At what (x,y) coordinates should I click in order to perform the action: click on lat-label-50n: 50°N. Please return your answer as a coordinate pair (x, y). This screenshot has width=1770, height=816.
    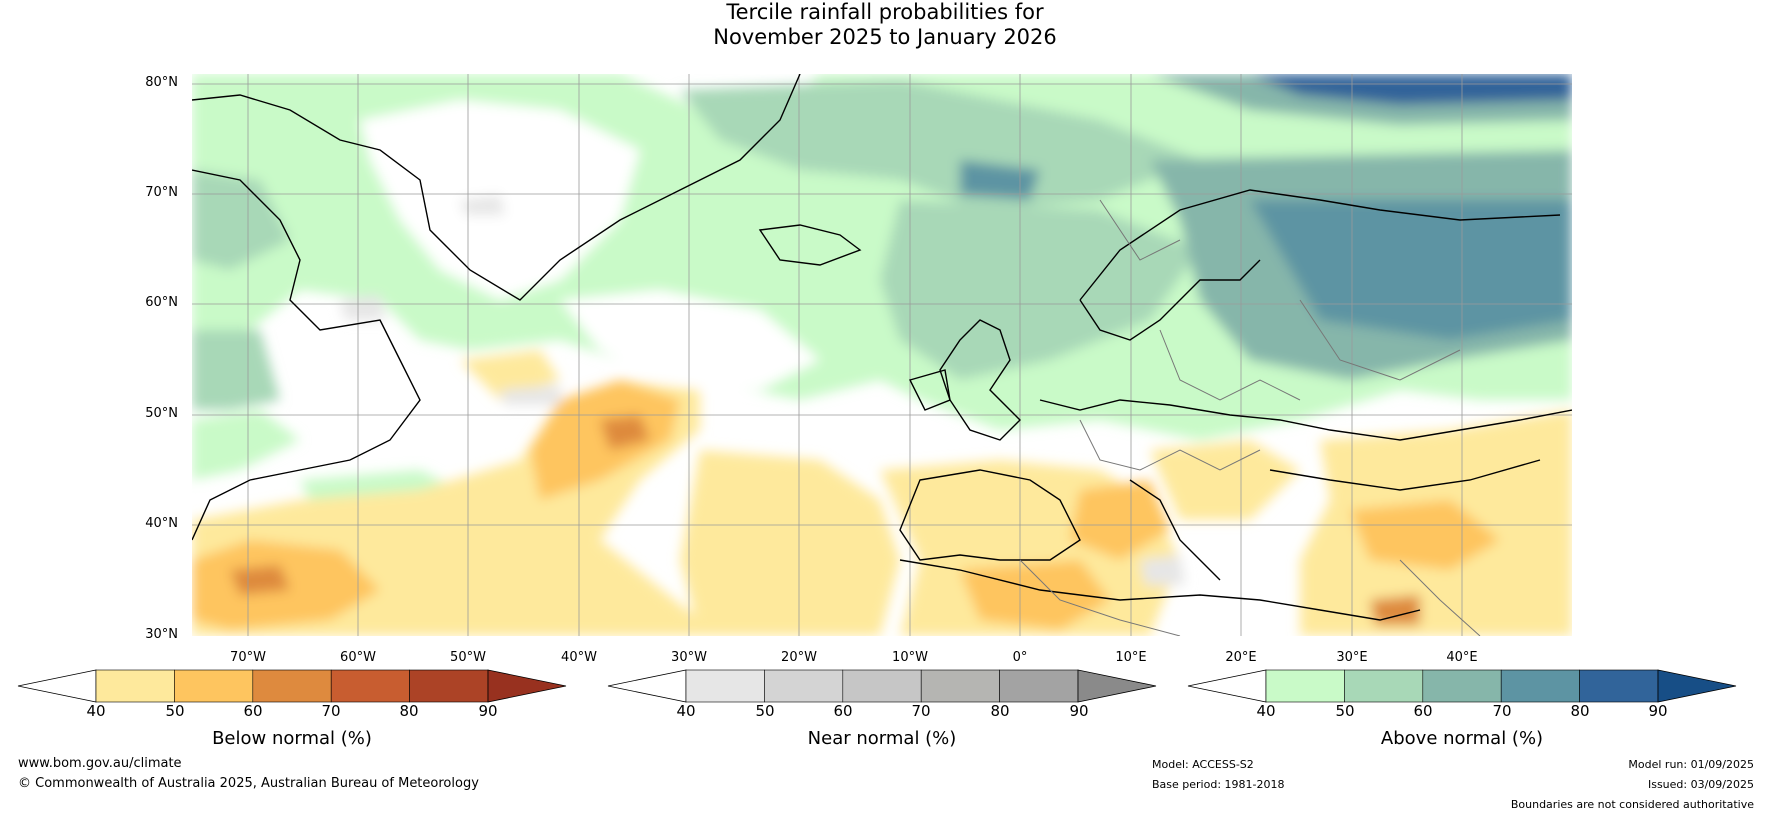
    Looking at the image, I should click on (161, 413).